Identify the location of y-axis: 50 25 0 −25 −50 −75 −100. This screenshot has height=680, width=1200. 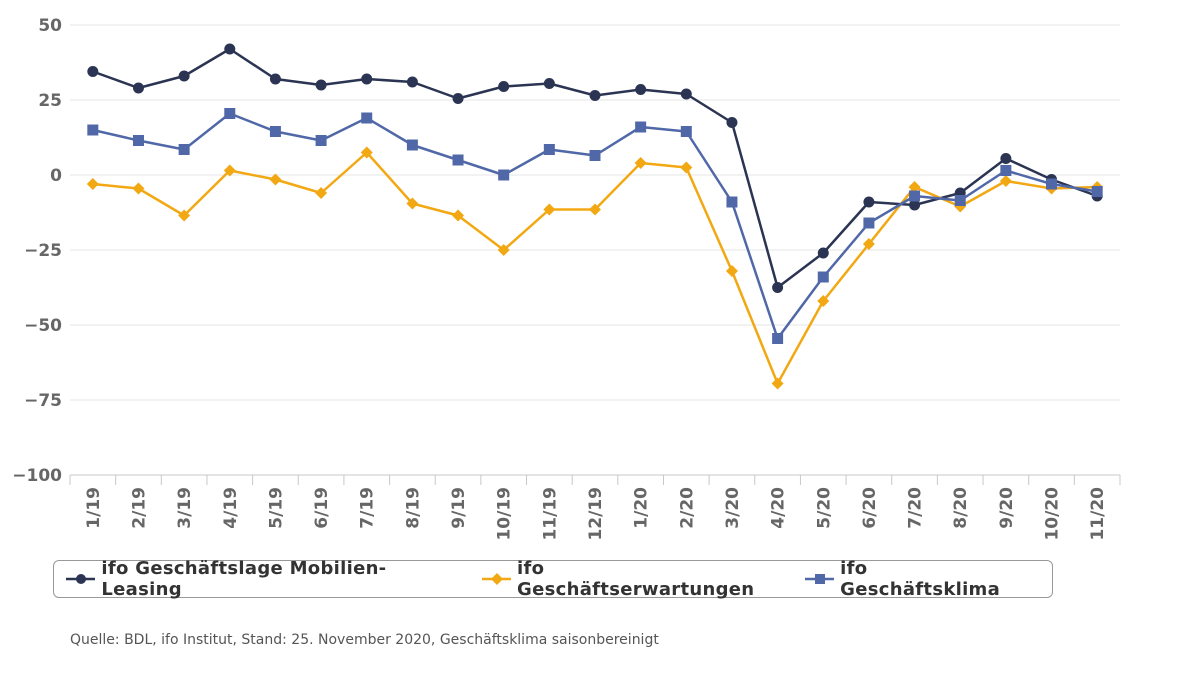
(37, 251).